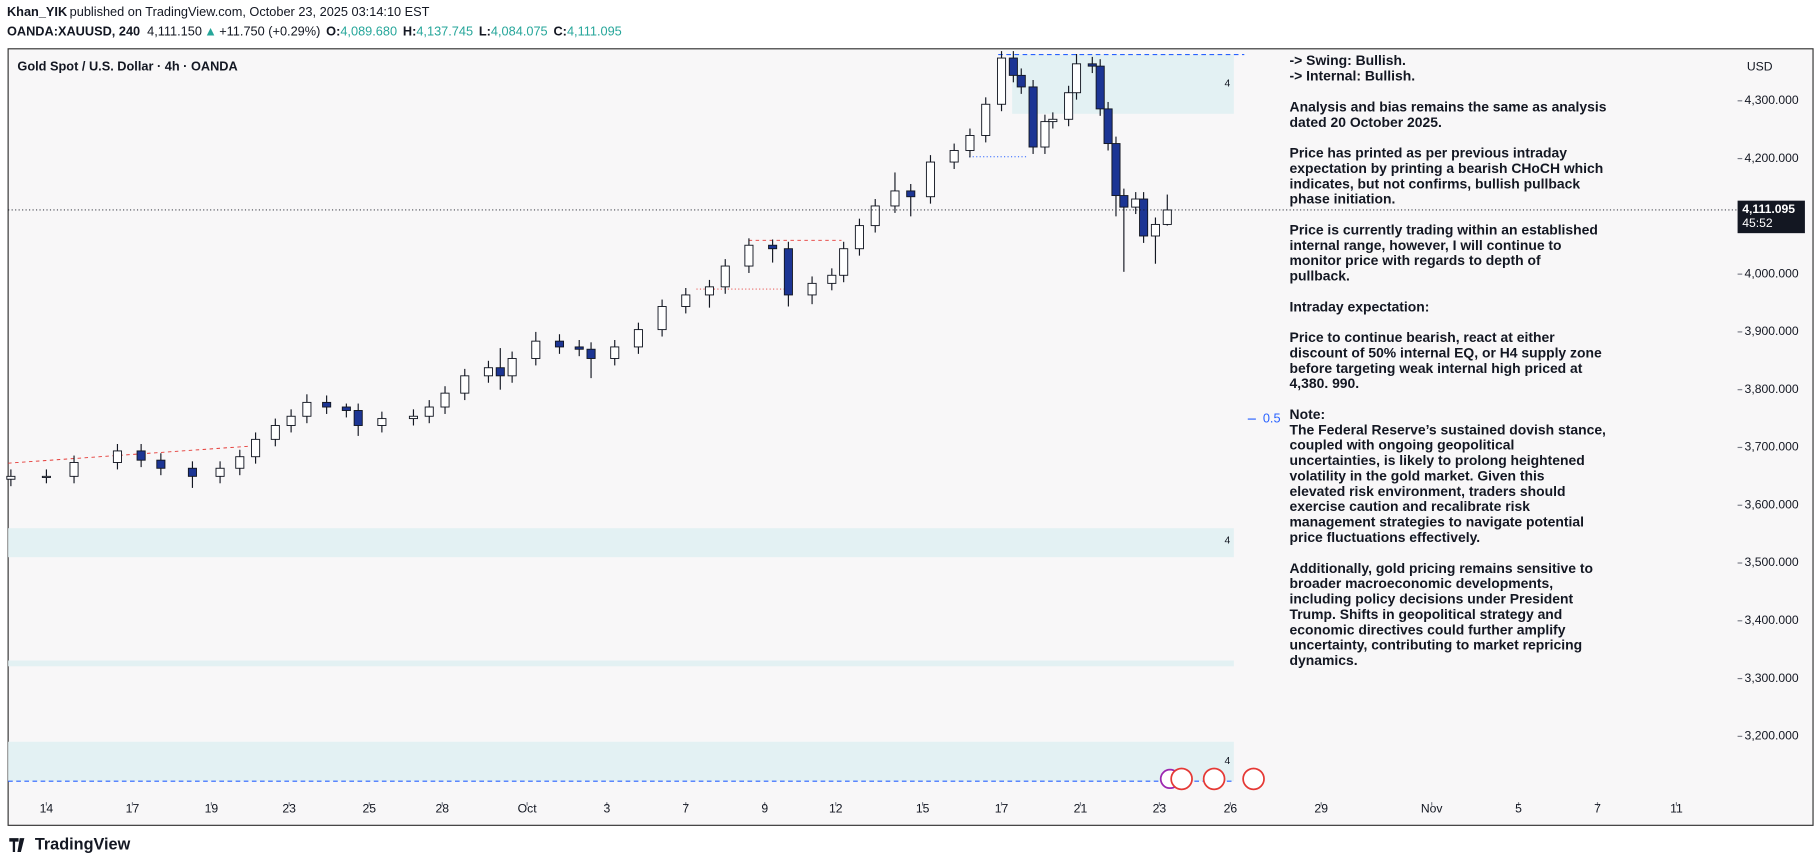  I want to click on note-line: broader macroeconomic developments,, so click(1422, 583).